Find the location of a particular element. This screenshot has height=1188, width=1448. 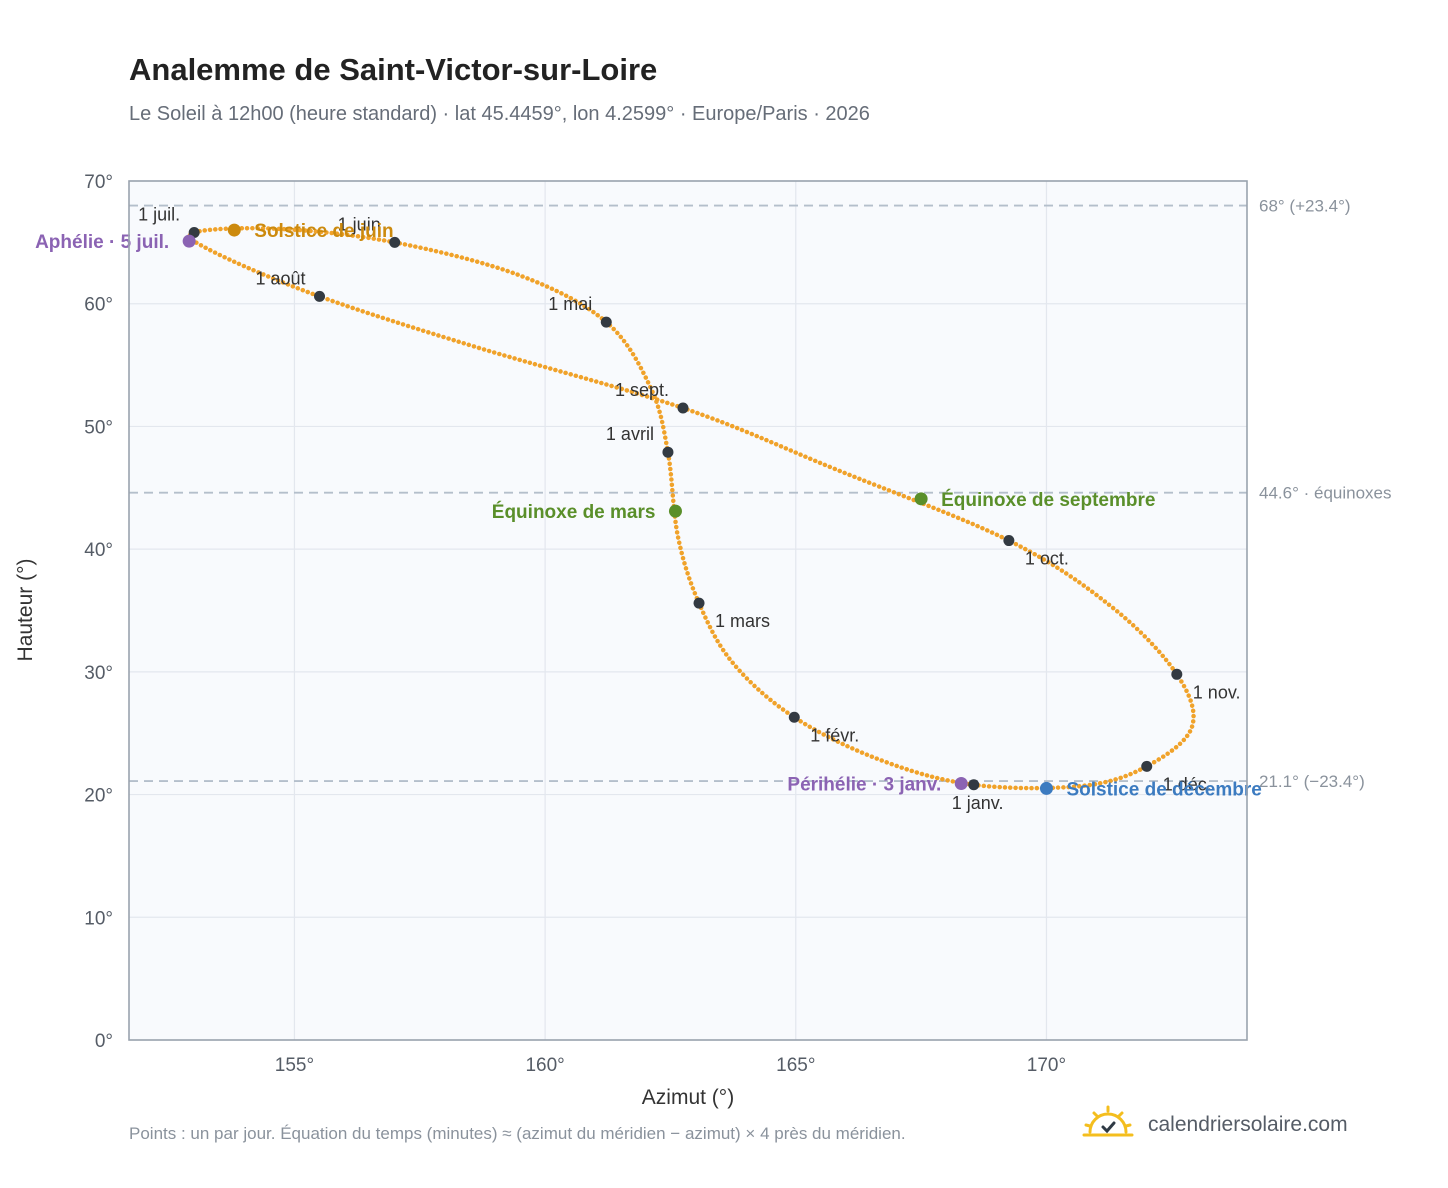

y-tick-label: 60° is located at coordinates (98, 305).